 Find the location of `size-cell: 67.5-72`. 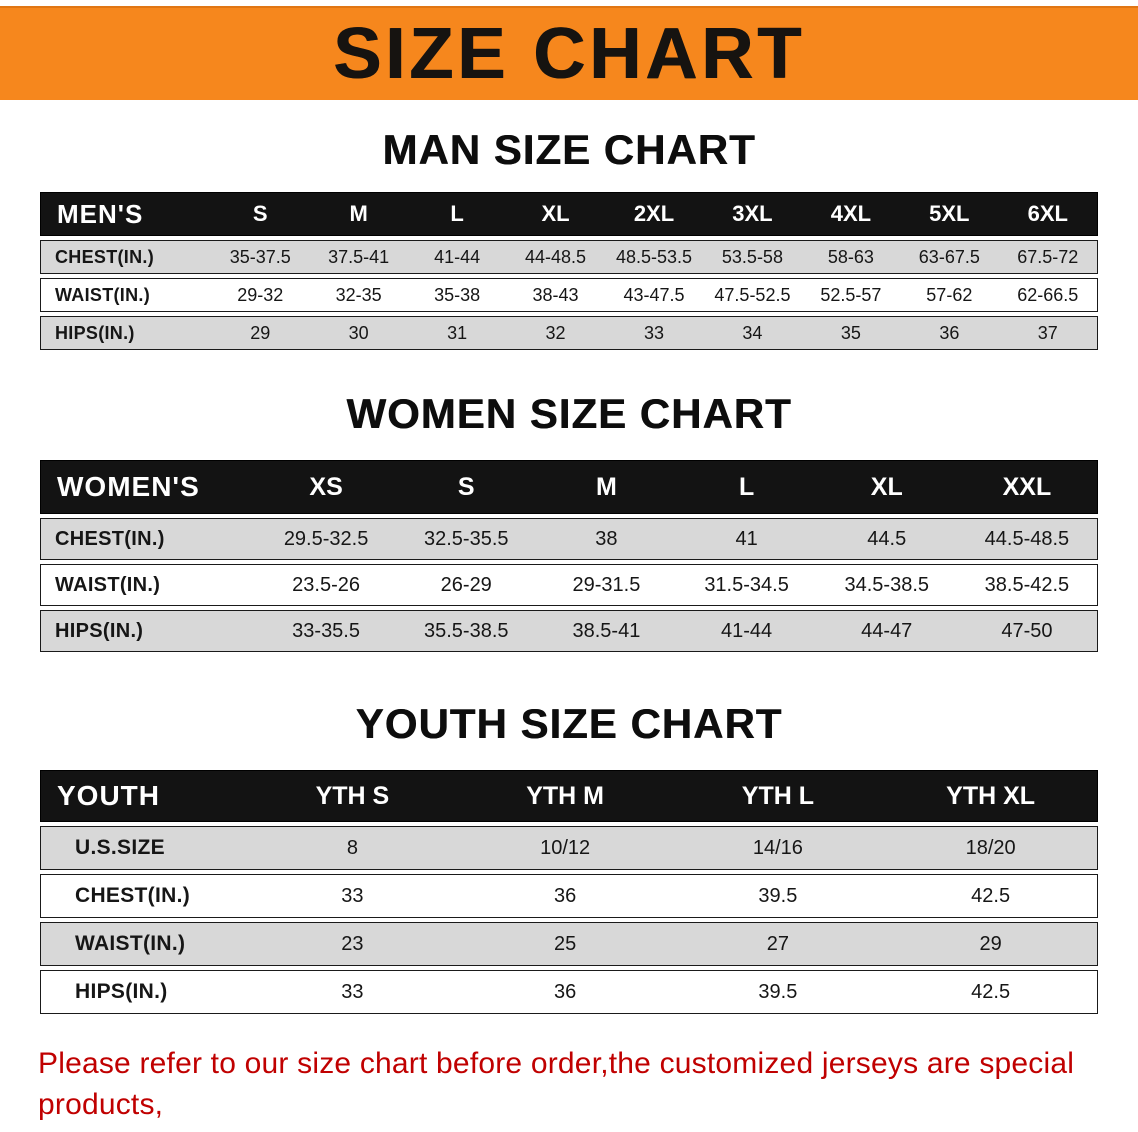

size-cell: 67.5-72 is located at coordinates (1048, 256).